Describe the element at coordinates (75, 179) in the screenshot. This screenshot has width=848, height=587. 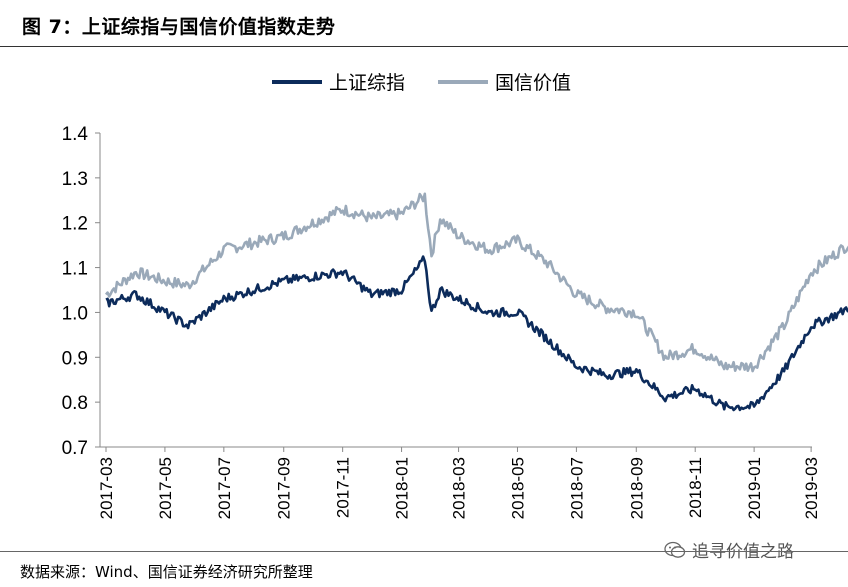
I see `y-tick-label: 1.3` at that location.